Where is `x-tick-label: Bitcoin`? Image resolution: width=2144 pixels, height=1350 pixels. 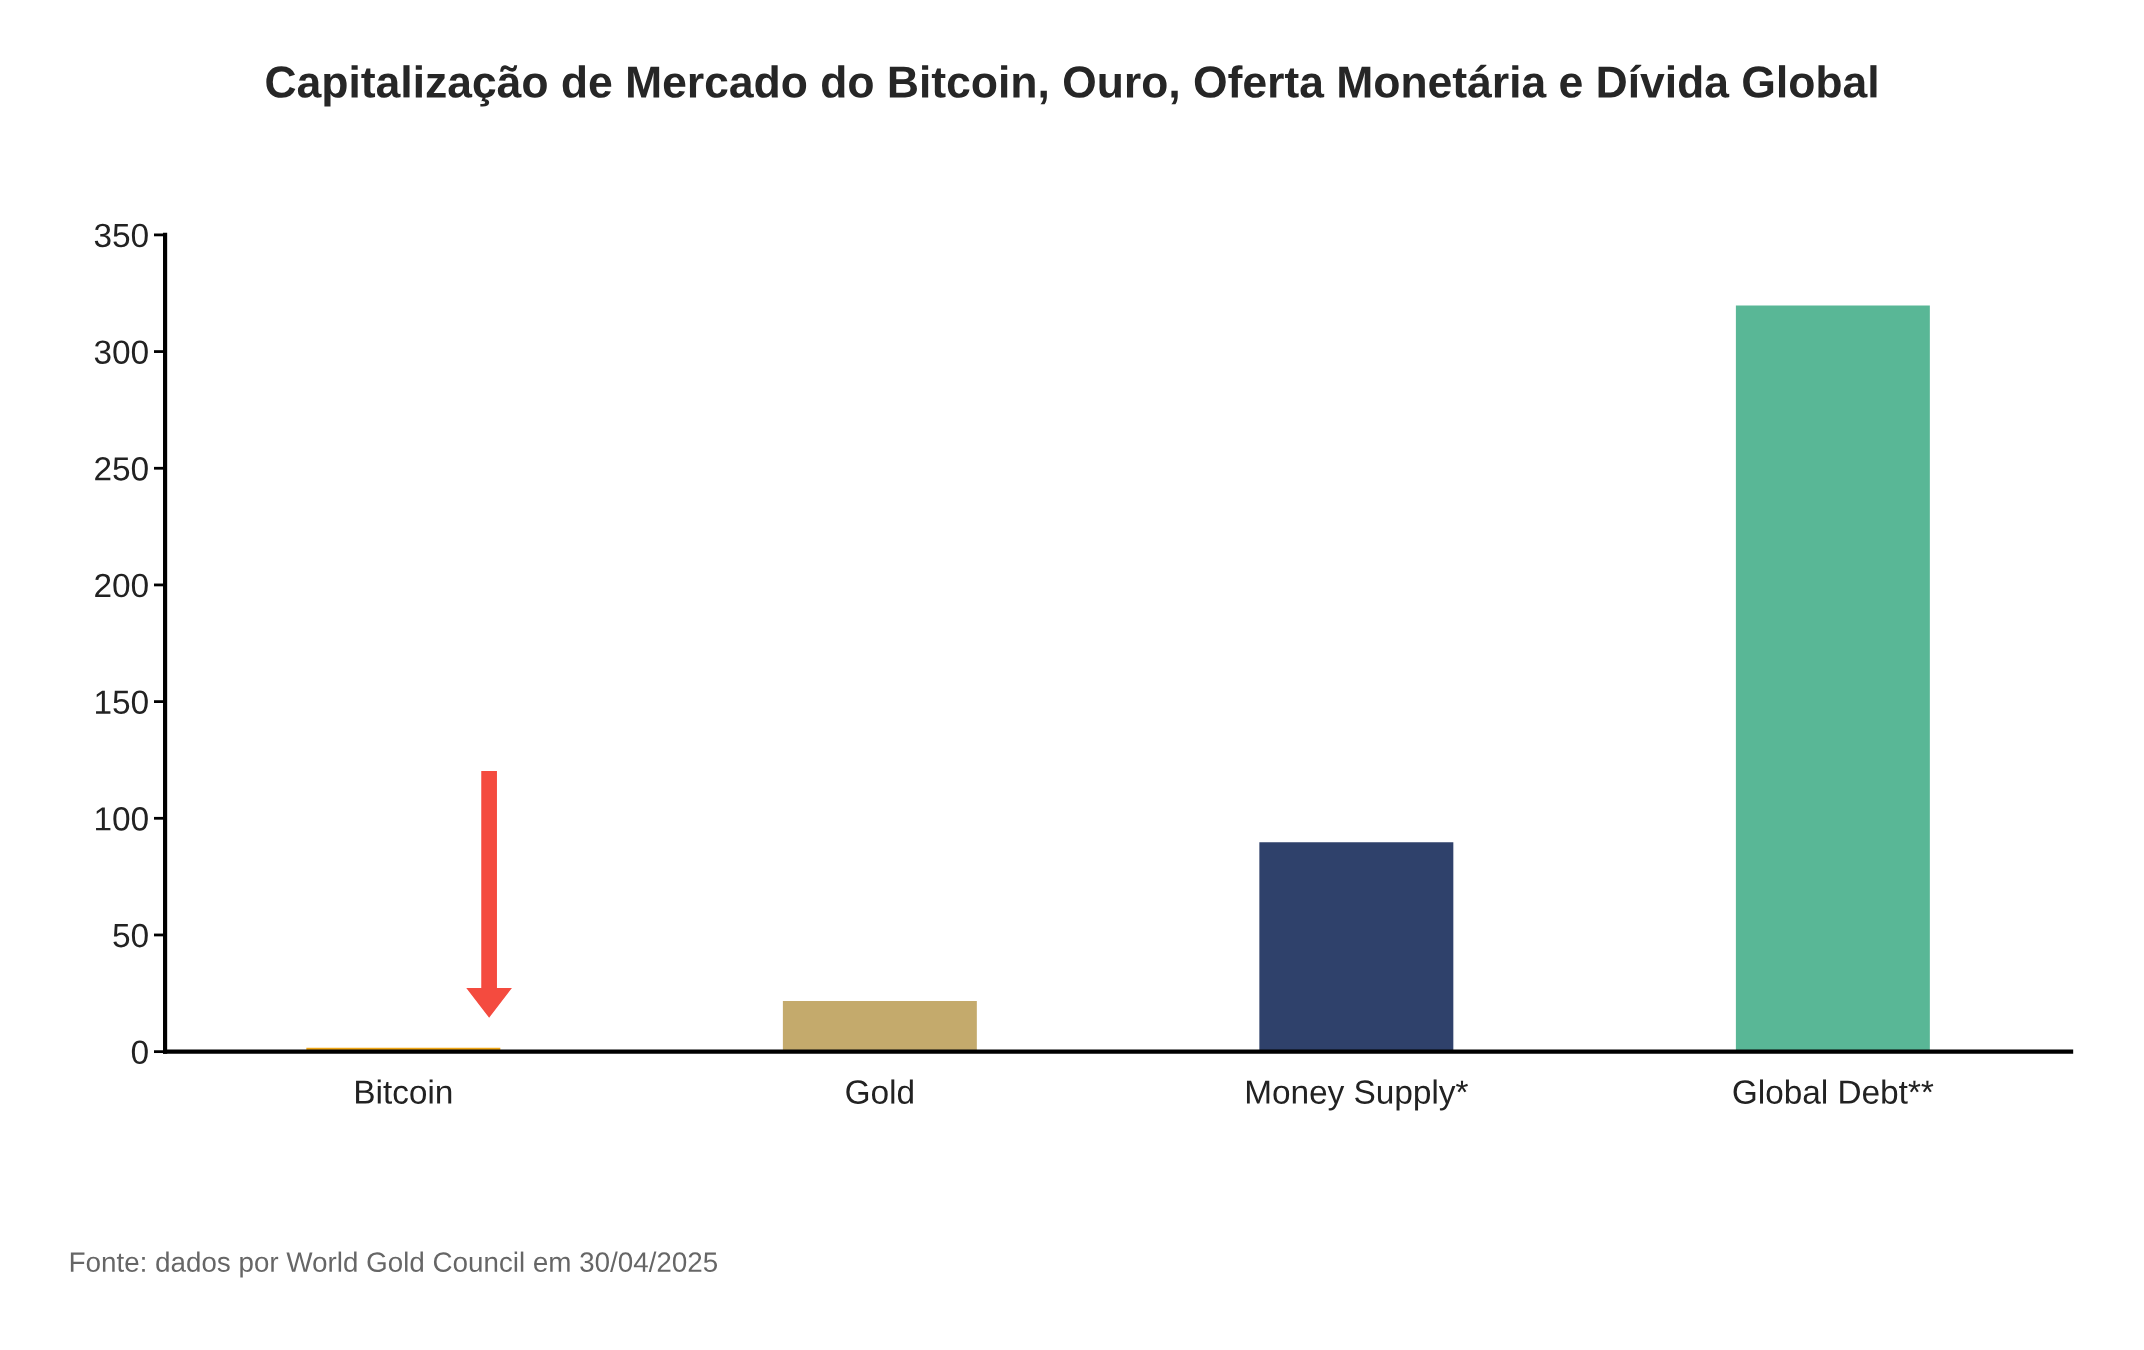 x-tick-label: Bitcoin is located at coordinates (404, 1091).